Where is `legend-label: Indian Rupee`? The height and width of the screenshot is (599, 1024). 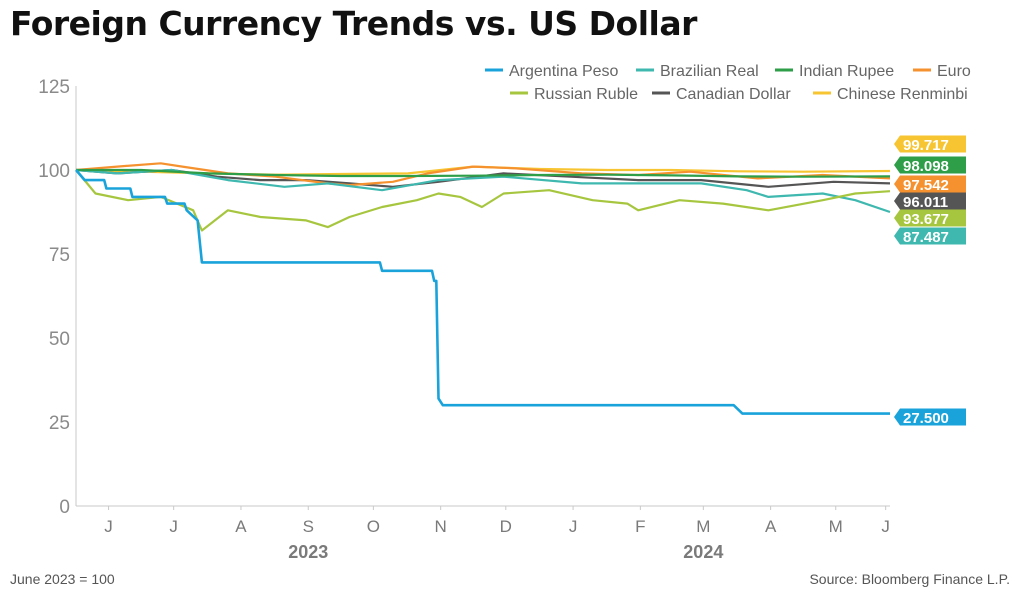 legend-label: Indian Rupee is located at coordinates (846, 71).